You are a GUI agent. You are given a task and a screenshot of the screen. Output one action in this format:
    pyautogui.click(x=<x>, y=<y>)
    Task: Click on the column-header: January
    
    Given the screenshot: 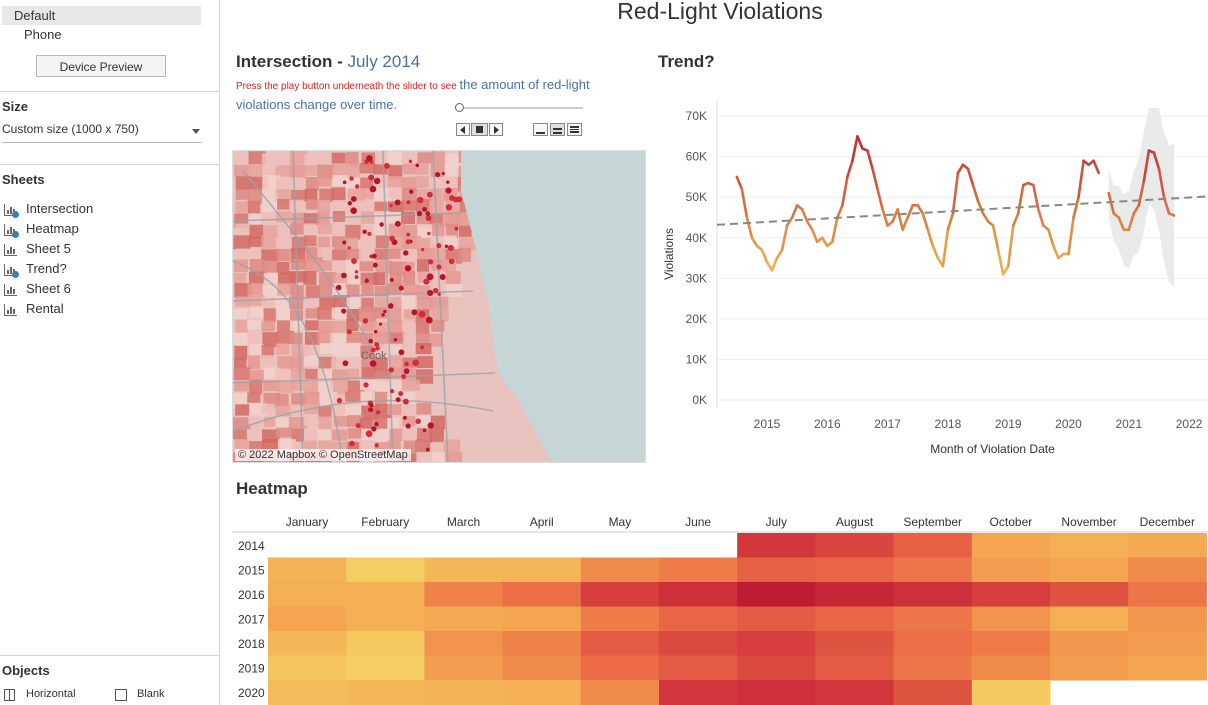 What is the action you would take?
    pyautogui.click(x=307, y=522)
    